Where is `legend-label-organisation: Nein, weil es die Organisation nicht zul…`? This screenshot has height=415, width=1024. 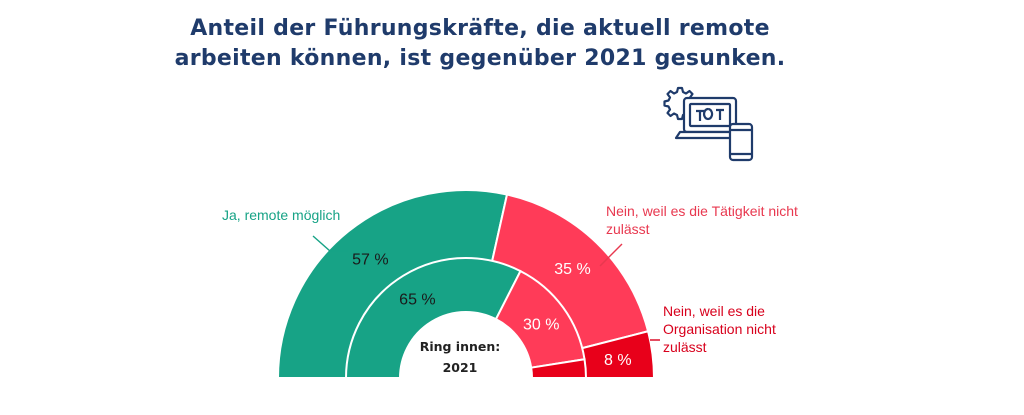
legend-label-organisation: Nein, weil es die Organisation nicht zul… is located at coordinates (719, 329).